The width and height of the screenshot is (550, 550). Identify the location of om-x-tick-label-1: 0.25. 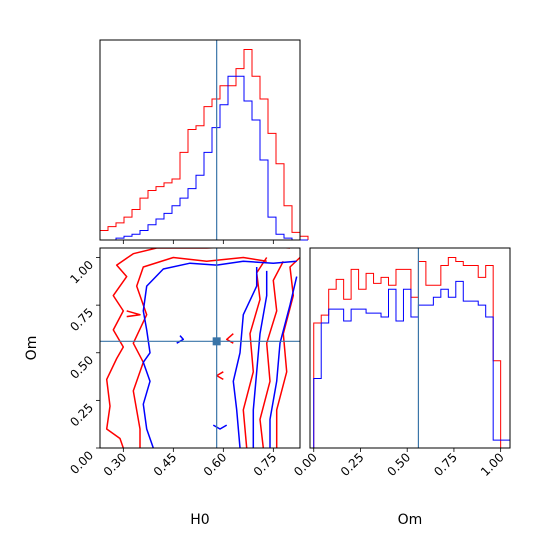
(352, 464).